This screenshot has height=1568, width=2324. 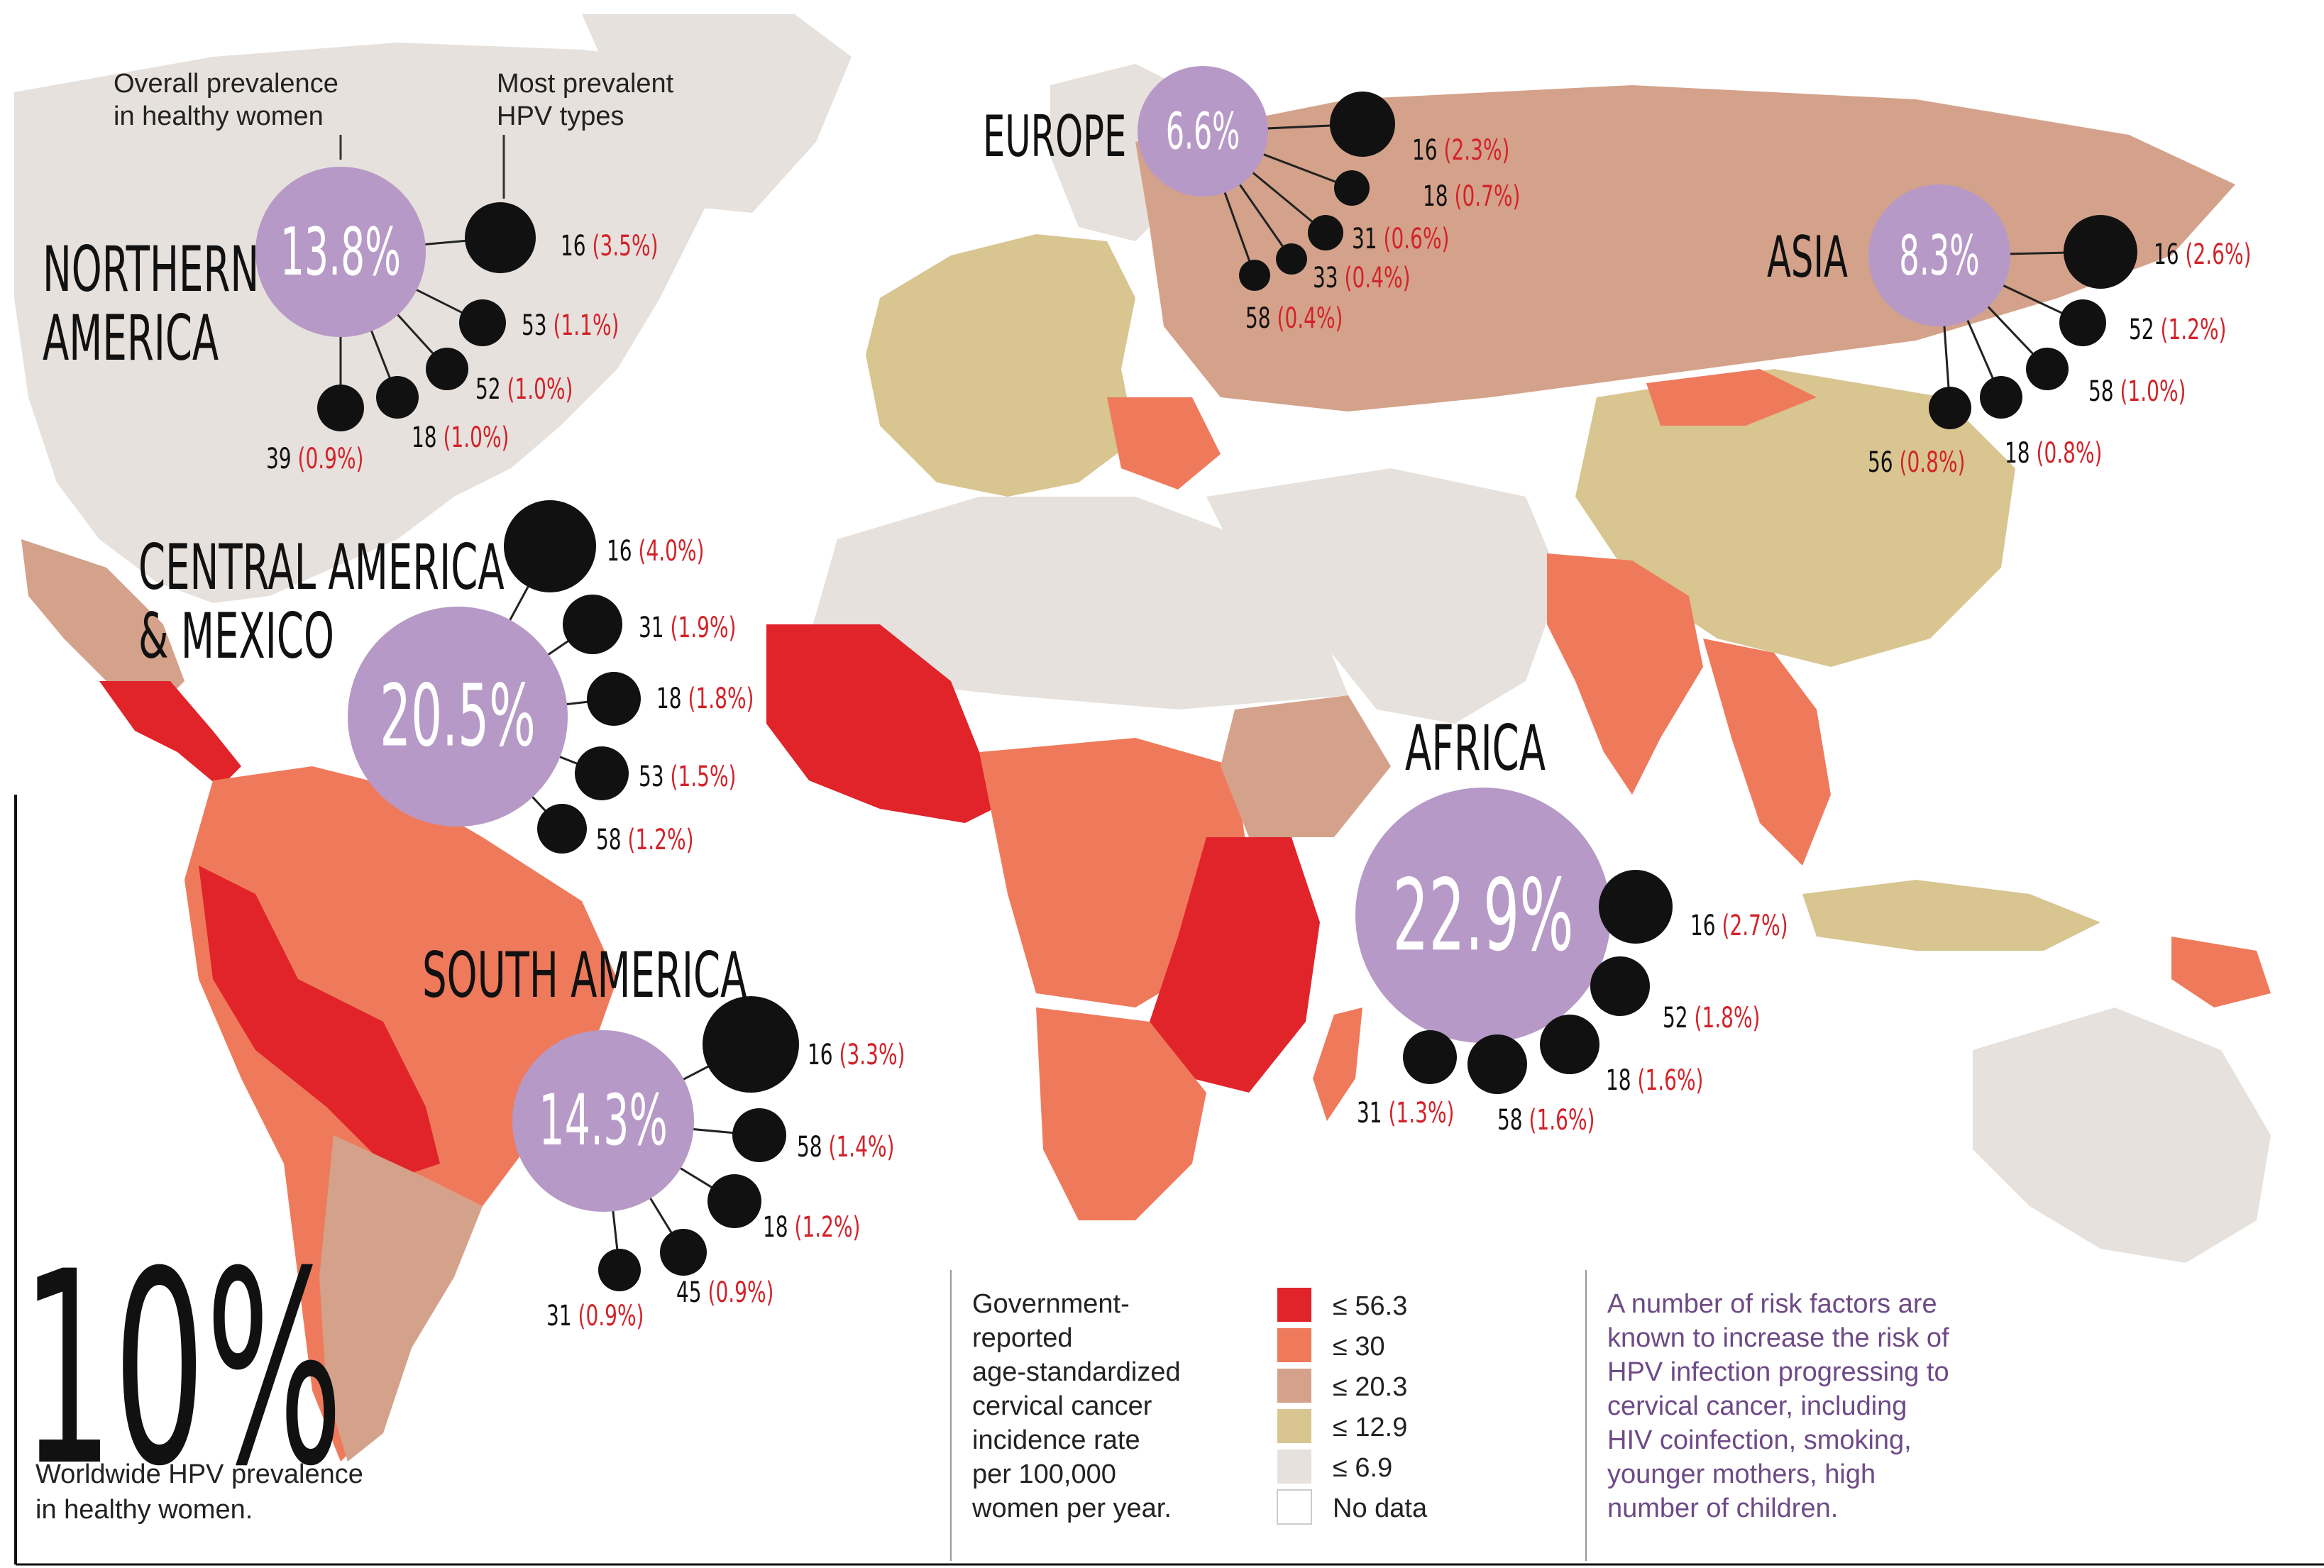 What do you see at coordinates (611, 1316) in the screenshot?
I see `hpv-type-percent: (0.9%)` at bounding box center [611, 1316].